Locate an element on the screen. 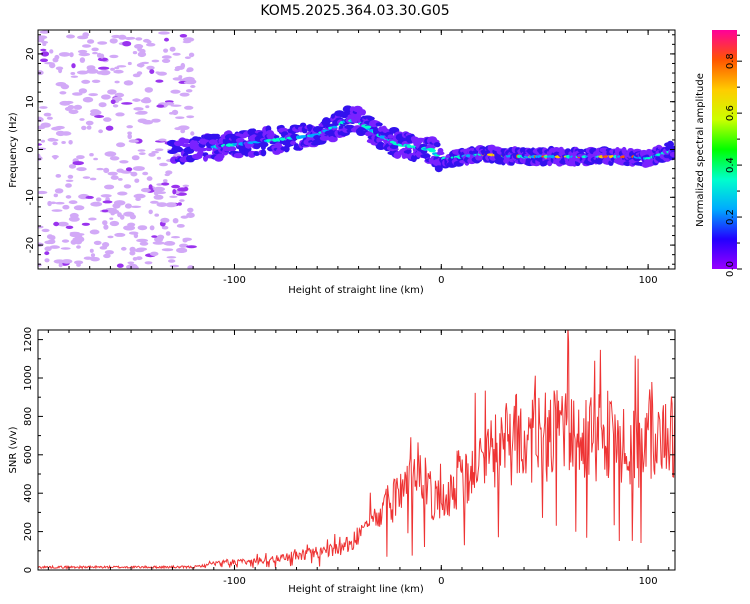  colorbar-tick-label: 0.8 is located at coordinates (730, 61).